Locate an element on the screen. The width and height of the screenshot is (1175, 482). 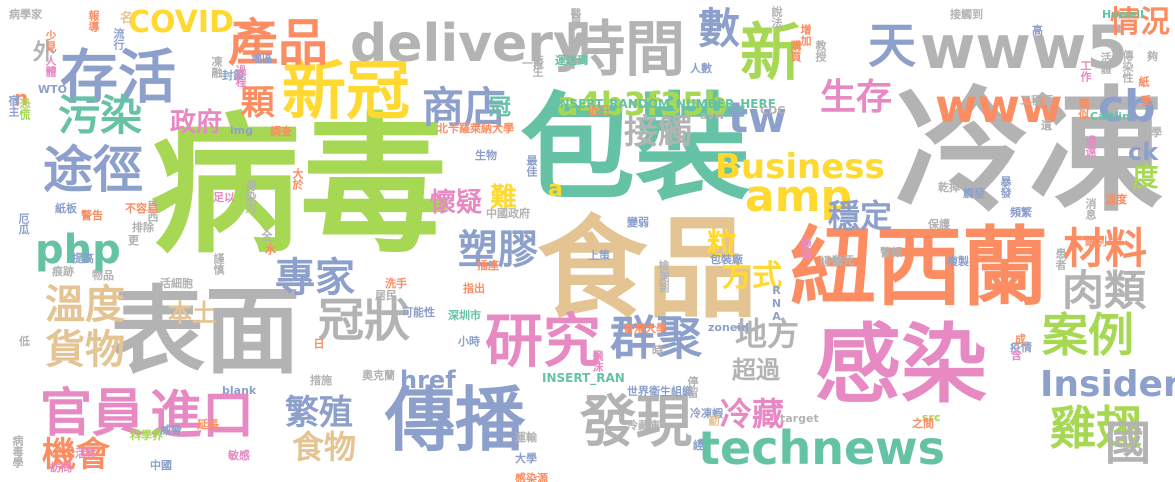
word-91: 少見 is located at coordinates (50, 41).